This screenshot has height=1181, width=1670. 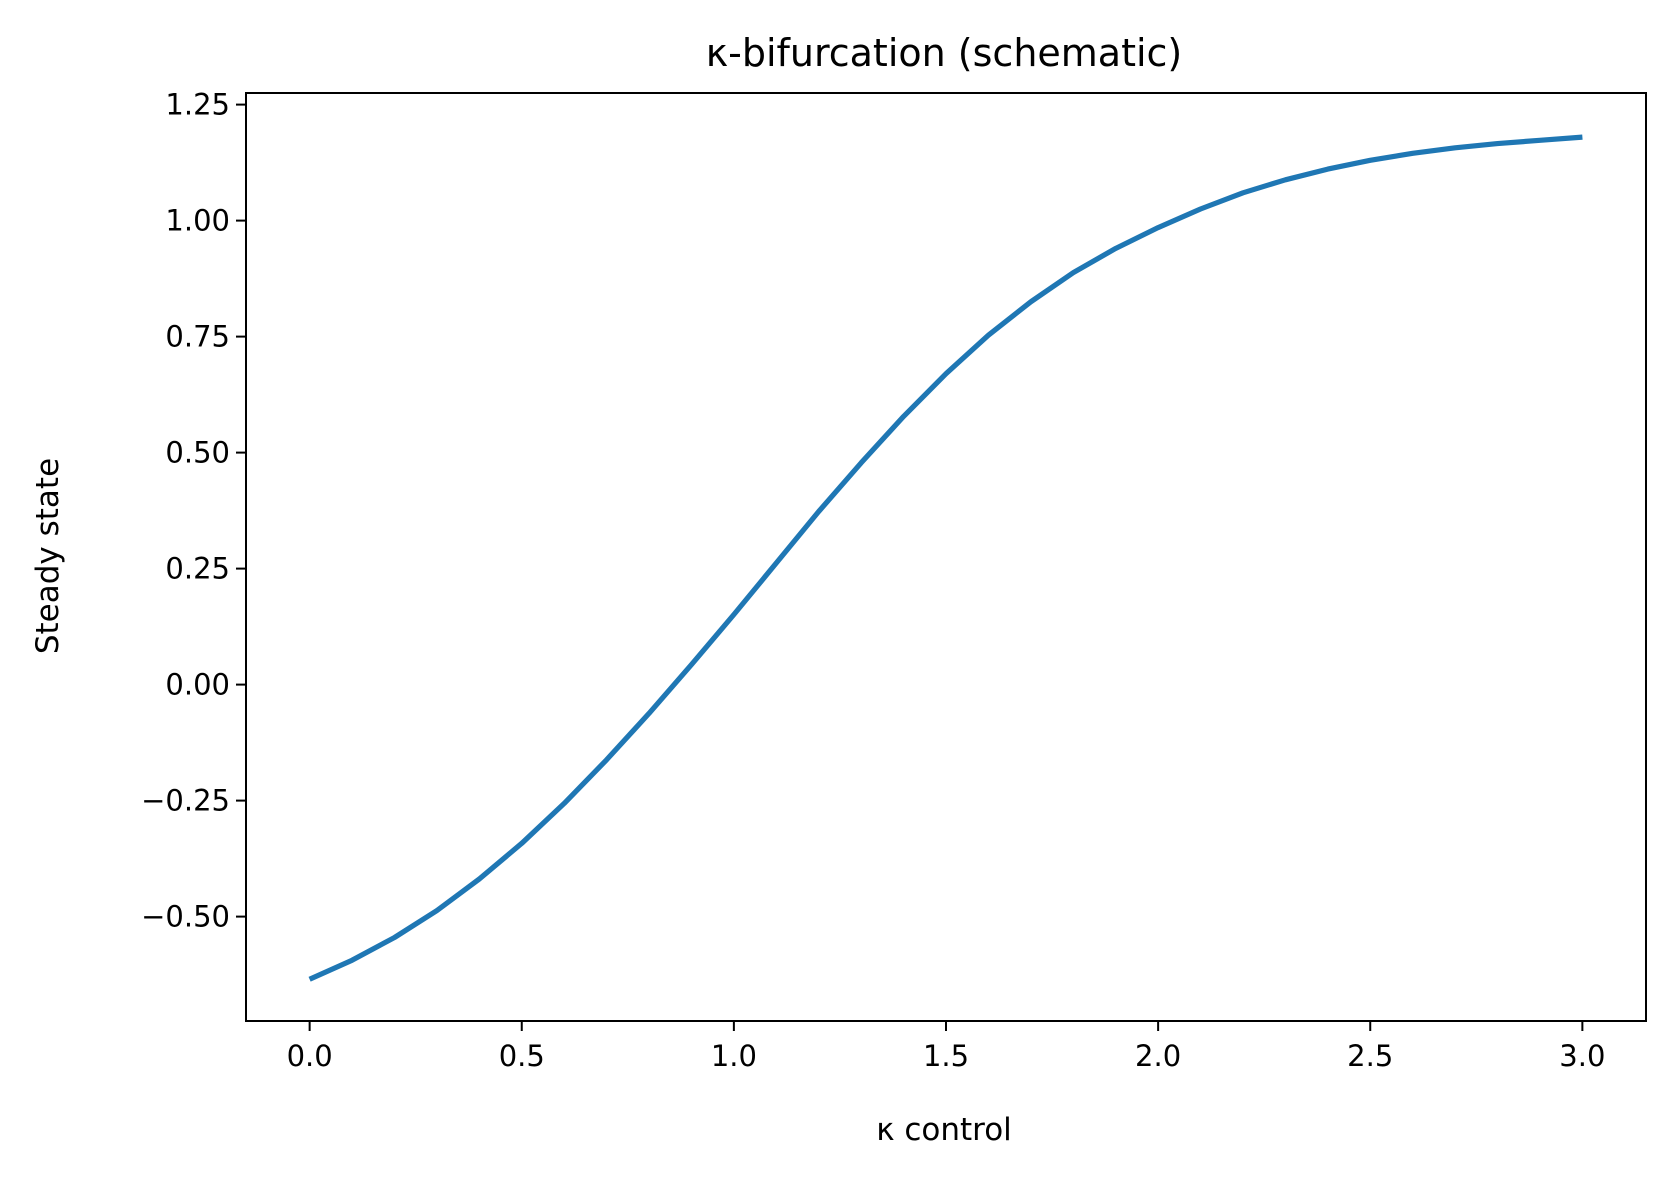 I want to click on x-tick-label: 0.0, so click(x=310, y=1056).